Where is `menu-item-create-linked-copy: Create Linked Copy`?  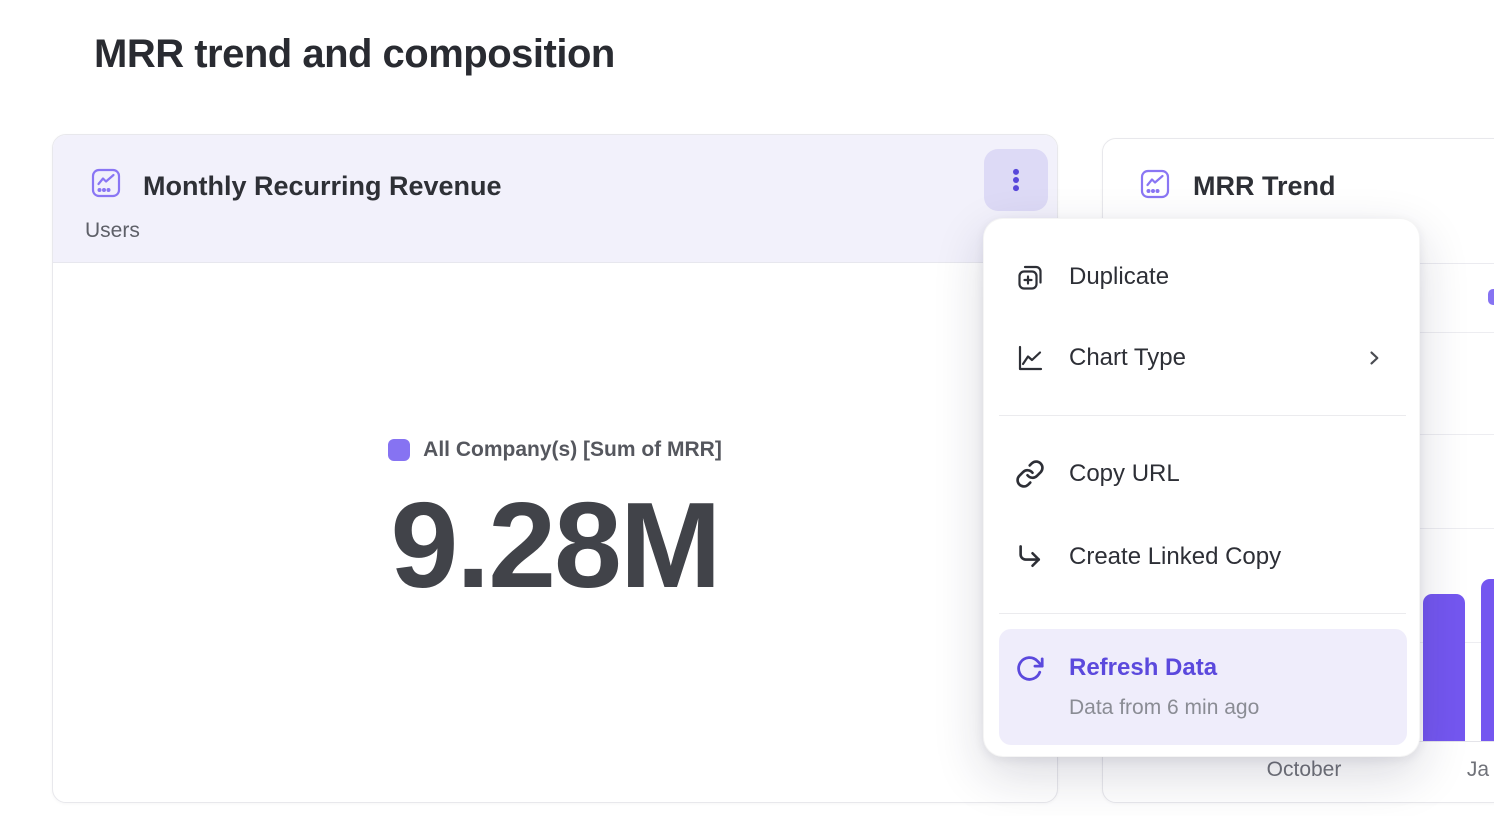 menu-item-create-linked-copy: Create Linked Copy is located at coordinates (1201, 557).